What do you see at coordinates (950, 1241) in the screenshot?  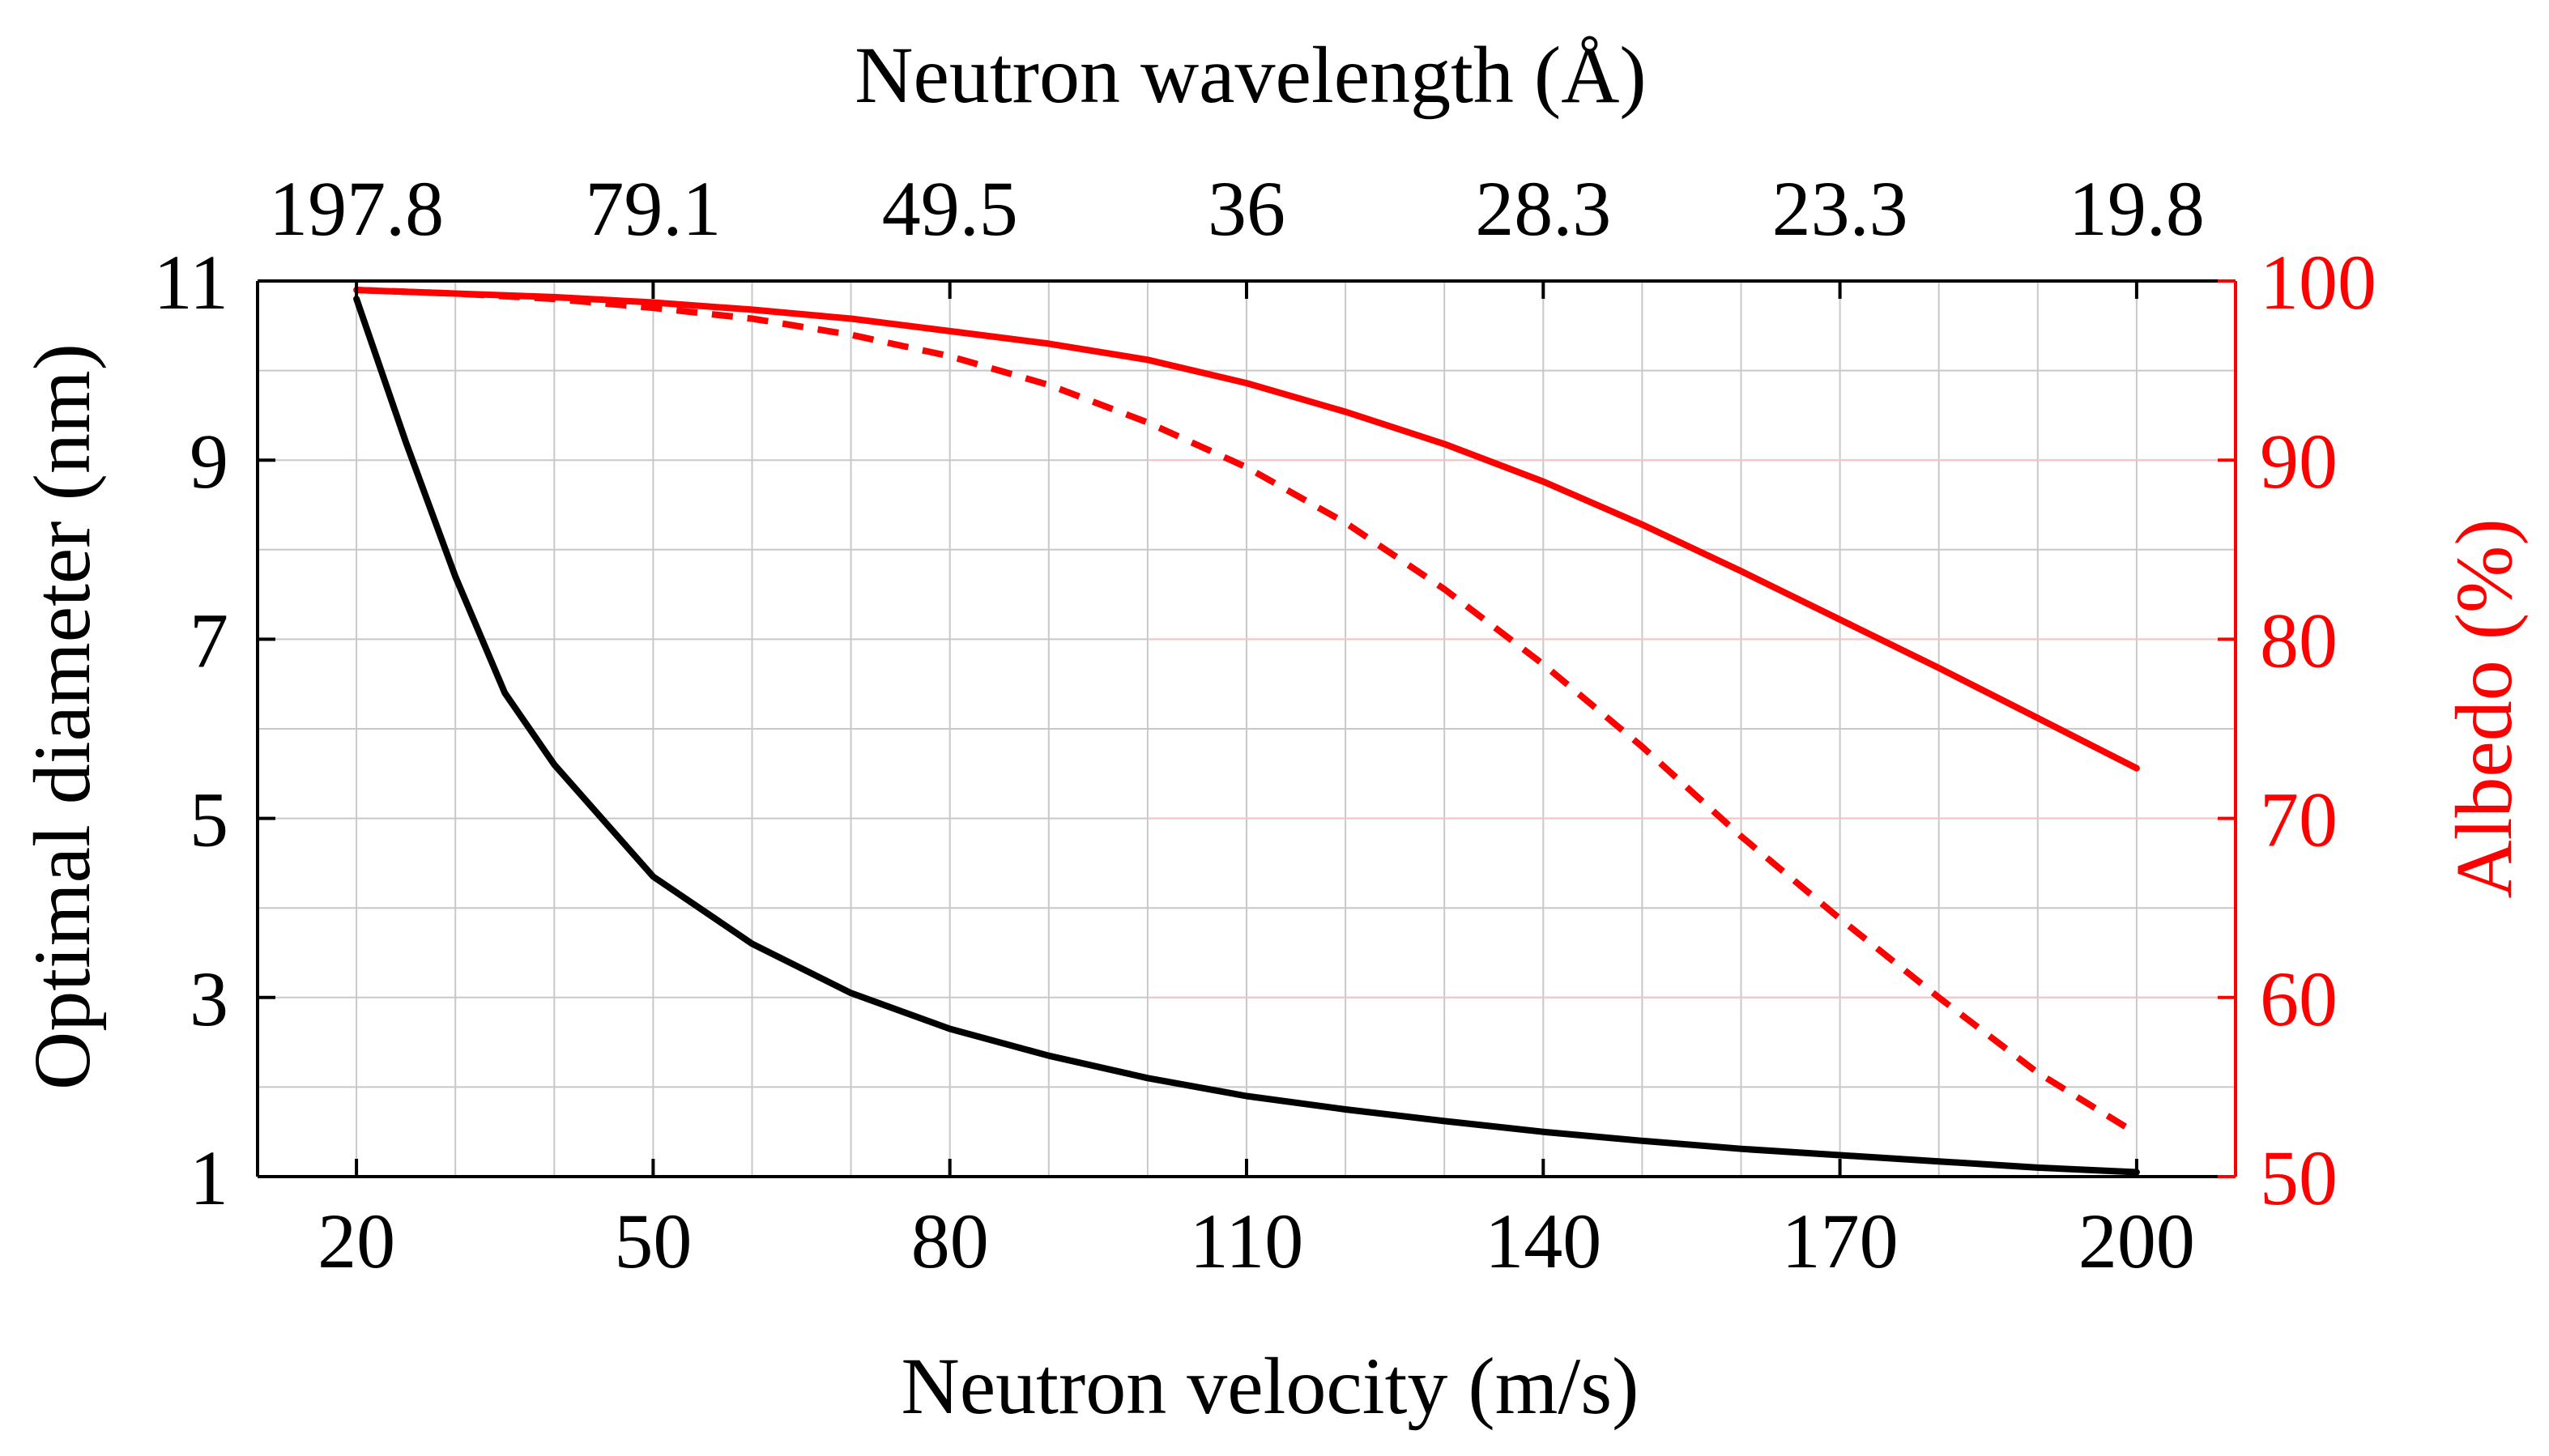 I see `x-tick-label: 80` at bounding box center [950, 1241].